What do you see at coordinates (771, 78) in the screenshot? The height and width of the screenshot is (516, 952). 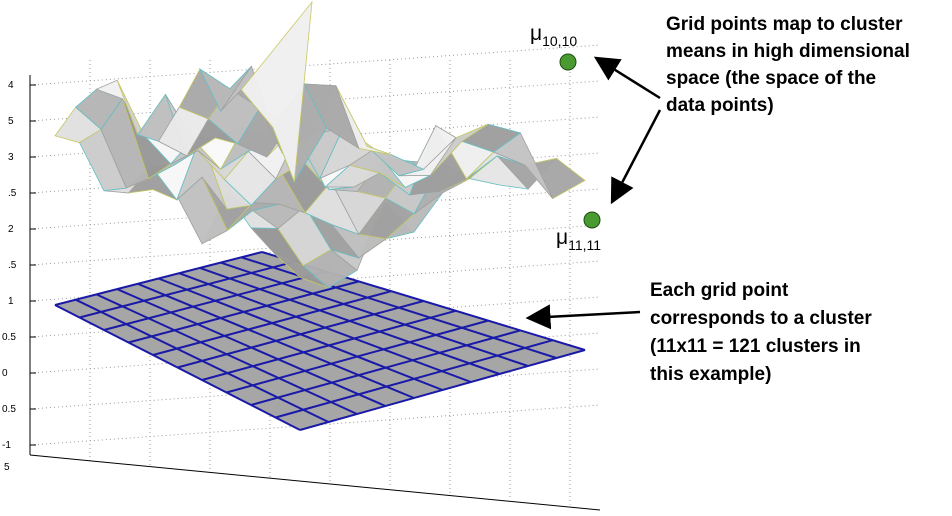 I see `annotation-line: space (the space of the` at bounding box center [771, 78].